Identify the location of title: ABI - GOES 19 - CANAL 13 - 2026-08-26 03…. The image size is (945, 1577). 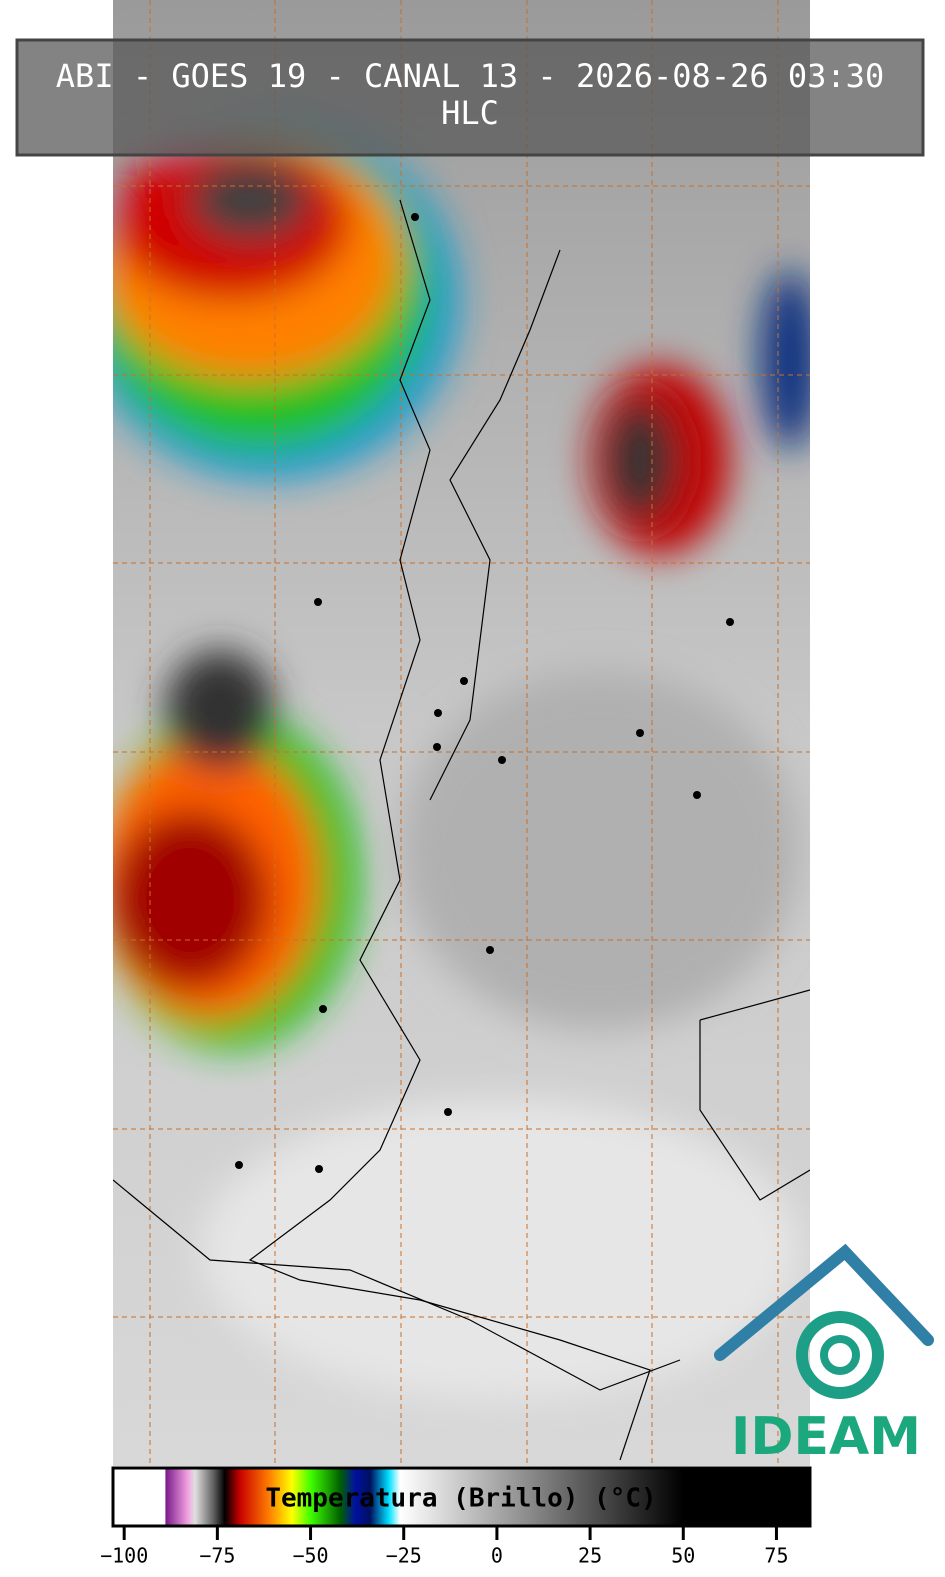
(470, 76).